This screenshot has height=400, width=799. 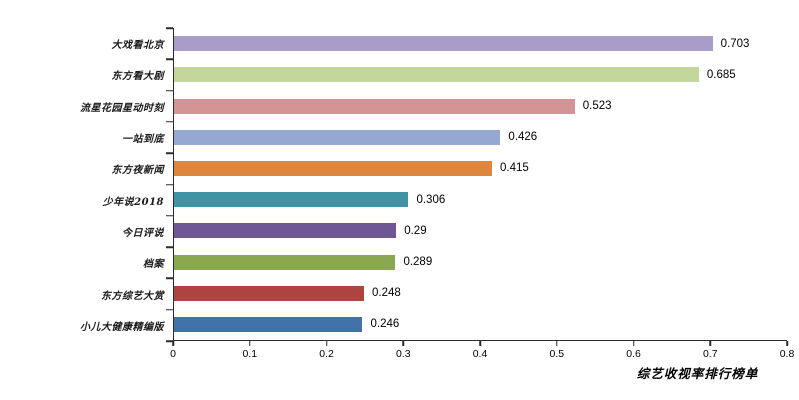 I want to click on bar-row: 0.426, so click(x=480, y=137).